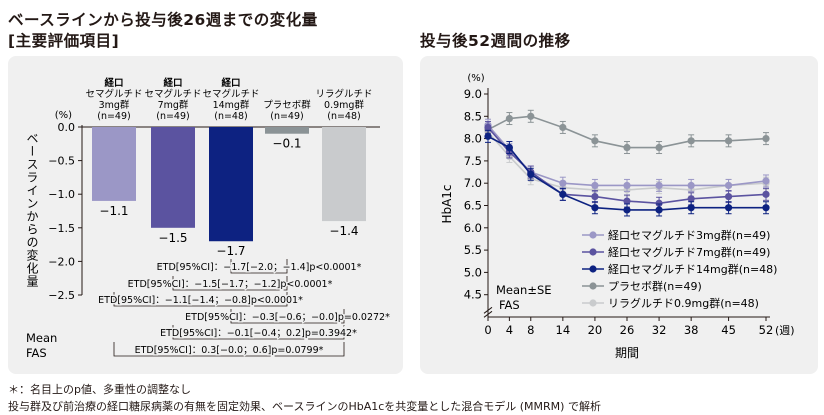 Image resolution: width=824 pixels, height=415 pixels. Describe the element at coordinates (475, 78) in the screenshot. I see `line-y-unit: (%)` at that location.